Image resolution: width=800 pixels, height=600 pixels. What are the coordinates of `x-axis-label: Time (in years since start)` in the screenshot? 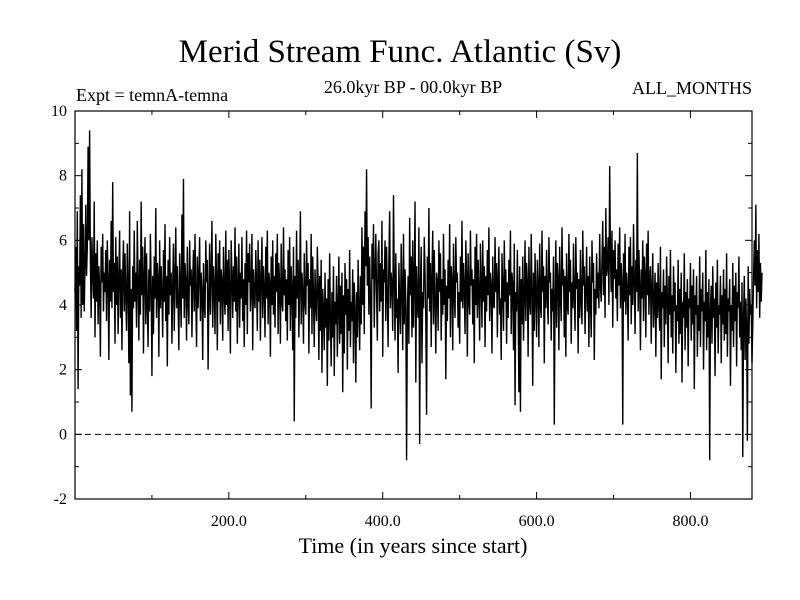 It's located at (413, 545).